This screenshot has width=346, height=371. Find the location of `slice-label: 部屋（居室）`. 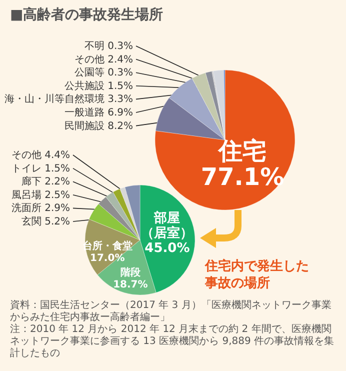

slice-label: 部屋（居室） is located at coordinates (167, 225).